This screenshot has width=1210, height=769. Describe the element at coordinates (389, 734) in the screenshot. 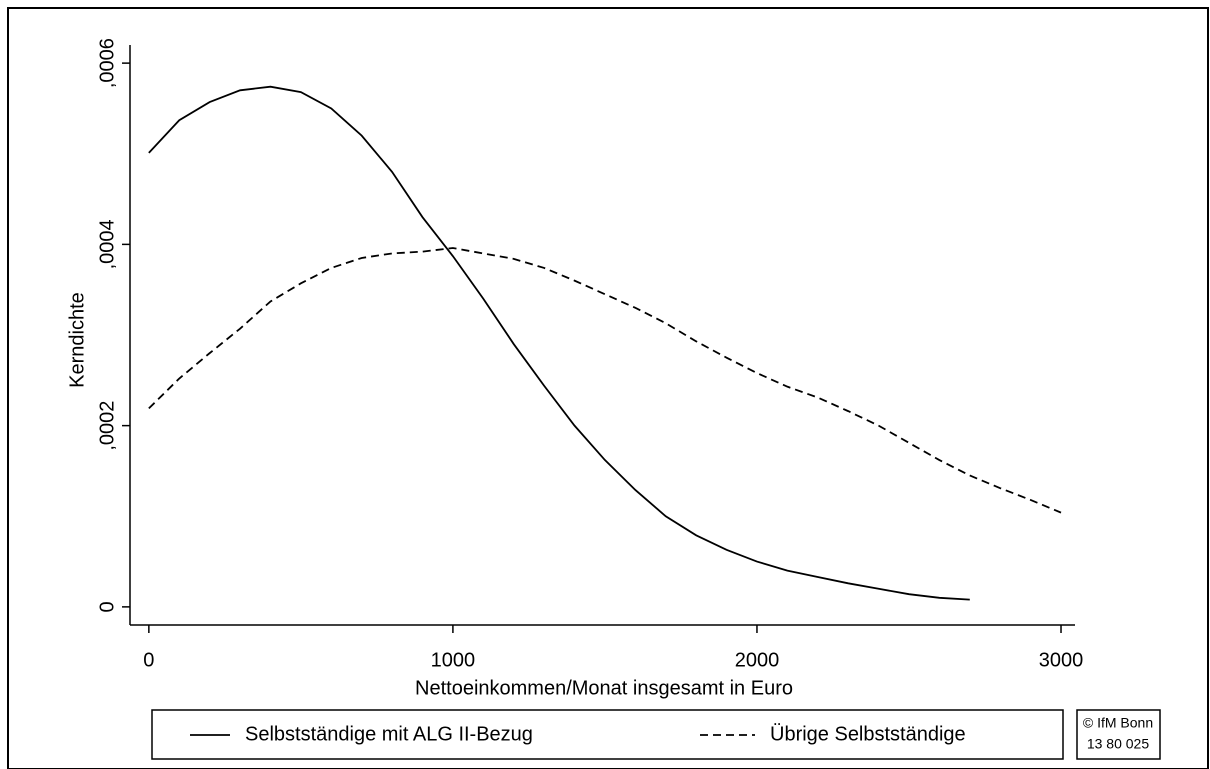

I see `legend-label: Selbstständige mit ALG II-Bezug` at that location.